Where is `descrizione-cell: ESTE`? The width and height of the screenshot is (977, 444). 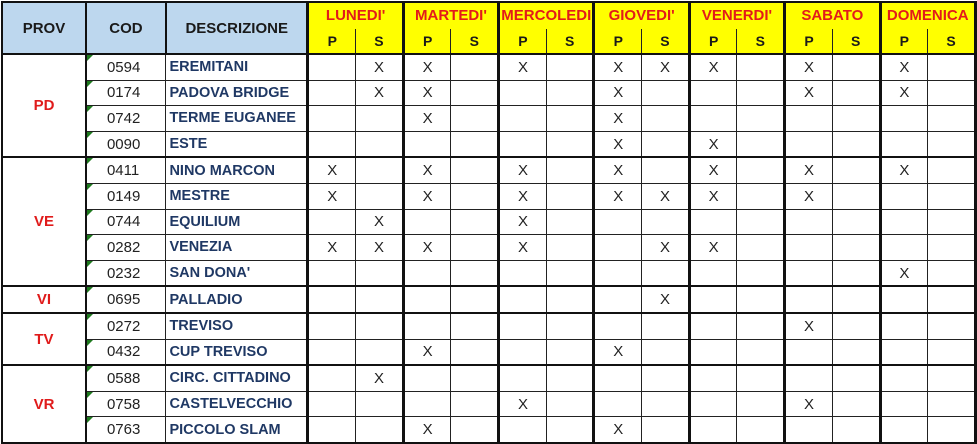 descrizione-cell: ESTE is located at coordinates (237, 144).